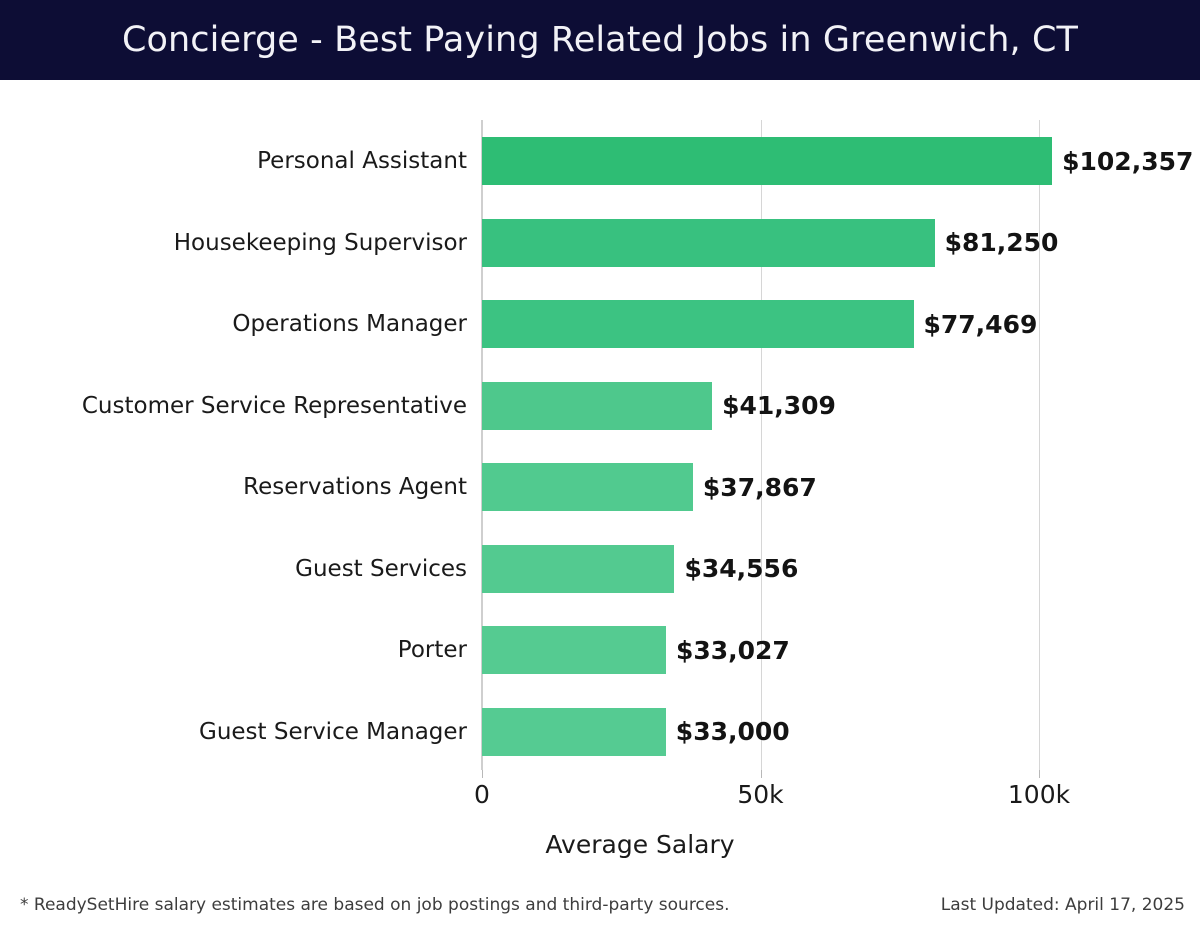 This screenshot has width=1200, height=940. What do you see at coordinates (482, 794) in the screenshot?
I see `x-tick-label: 0` at bounding box center [482, 794].